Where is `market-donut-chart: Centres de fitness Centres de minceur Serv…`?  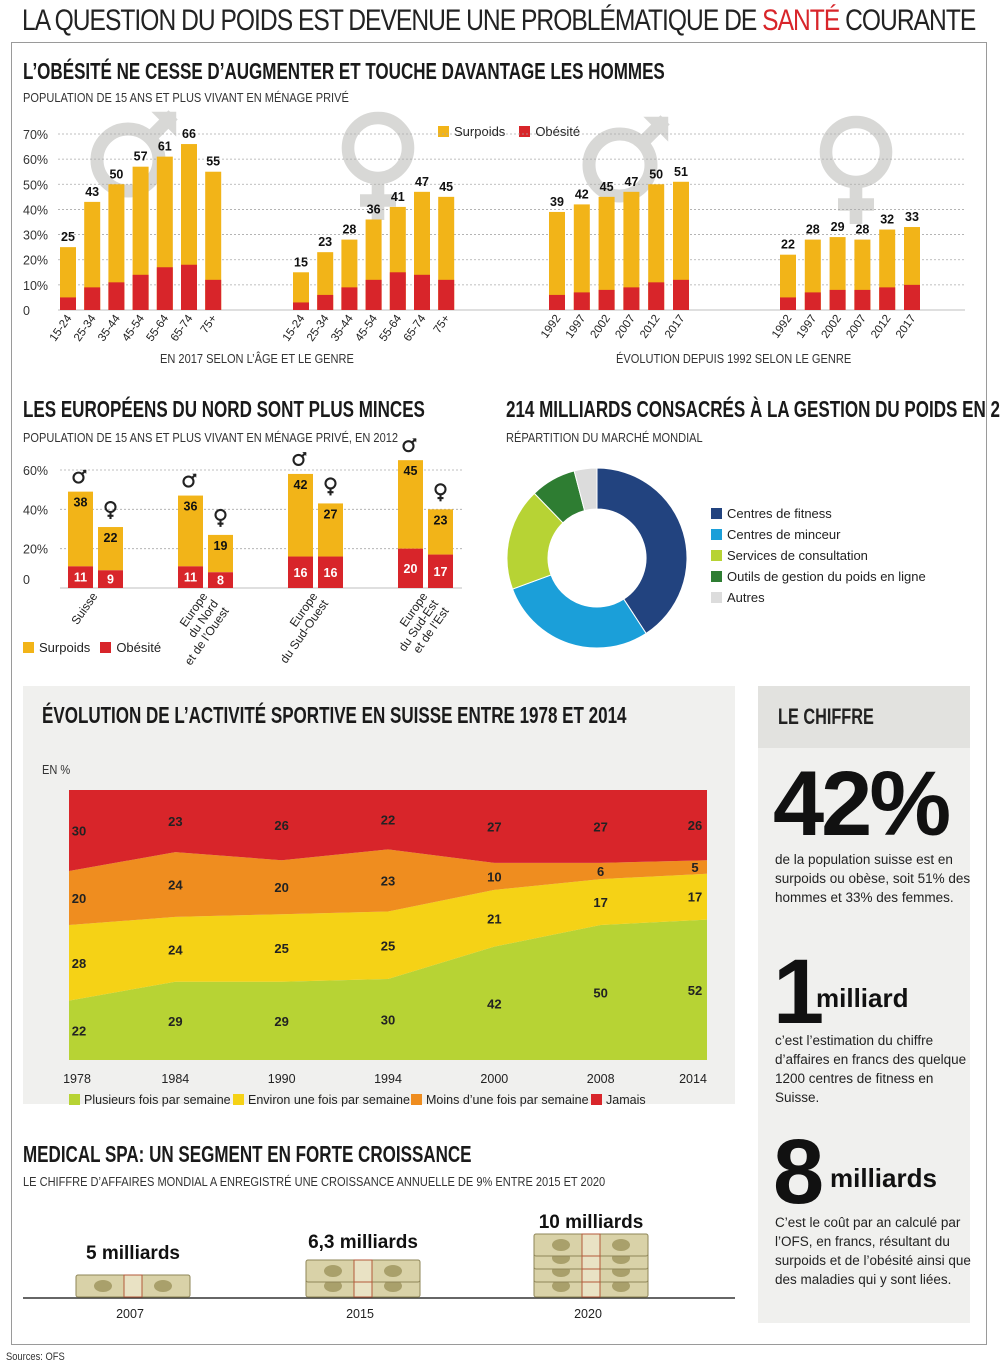 market-donut-chart: Centres de fitness Centres de minceur Serv… is located at coordinates (716, 558).